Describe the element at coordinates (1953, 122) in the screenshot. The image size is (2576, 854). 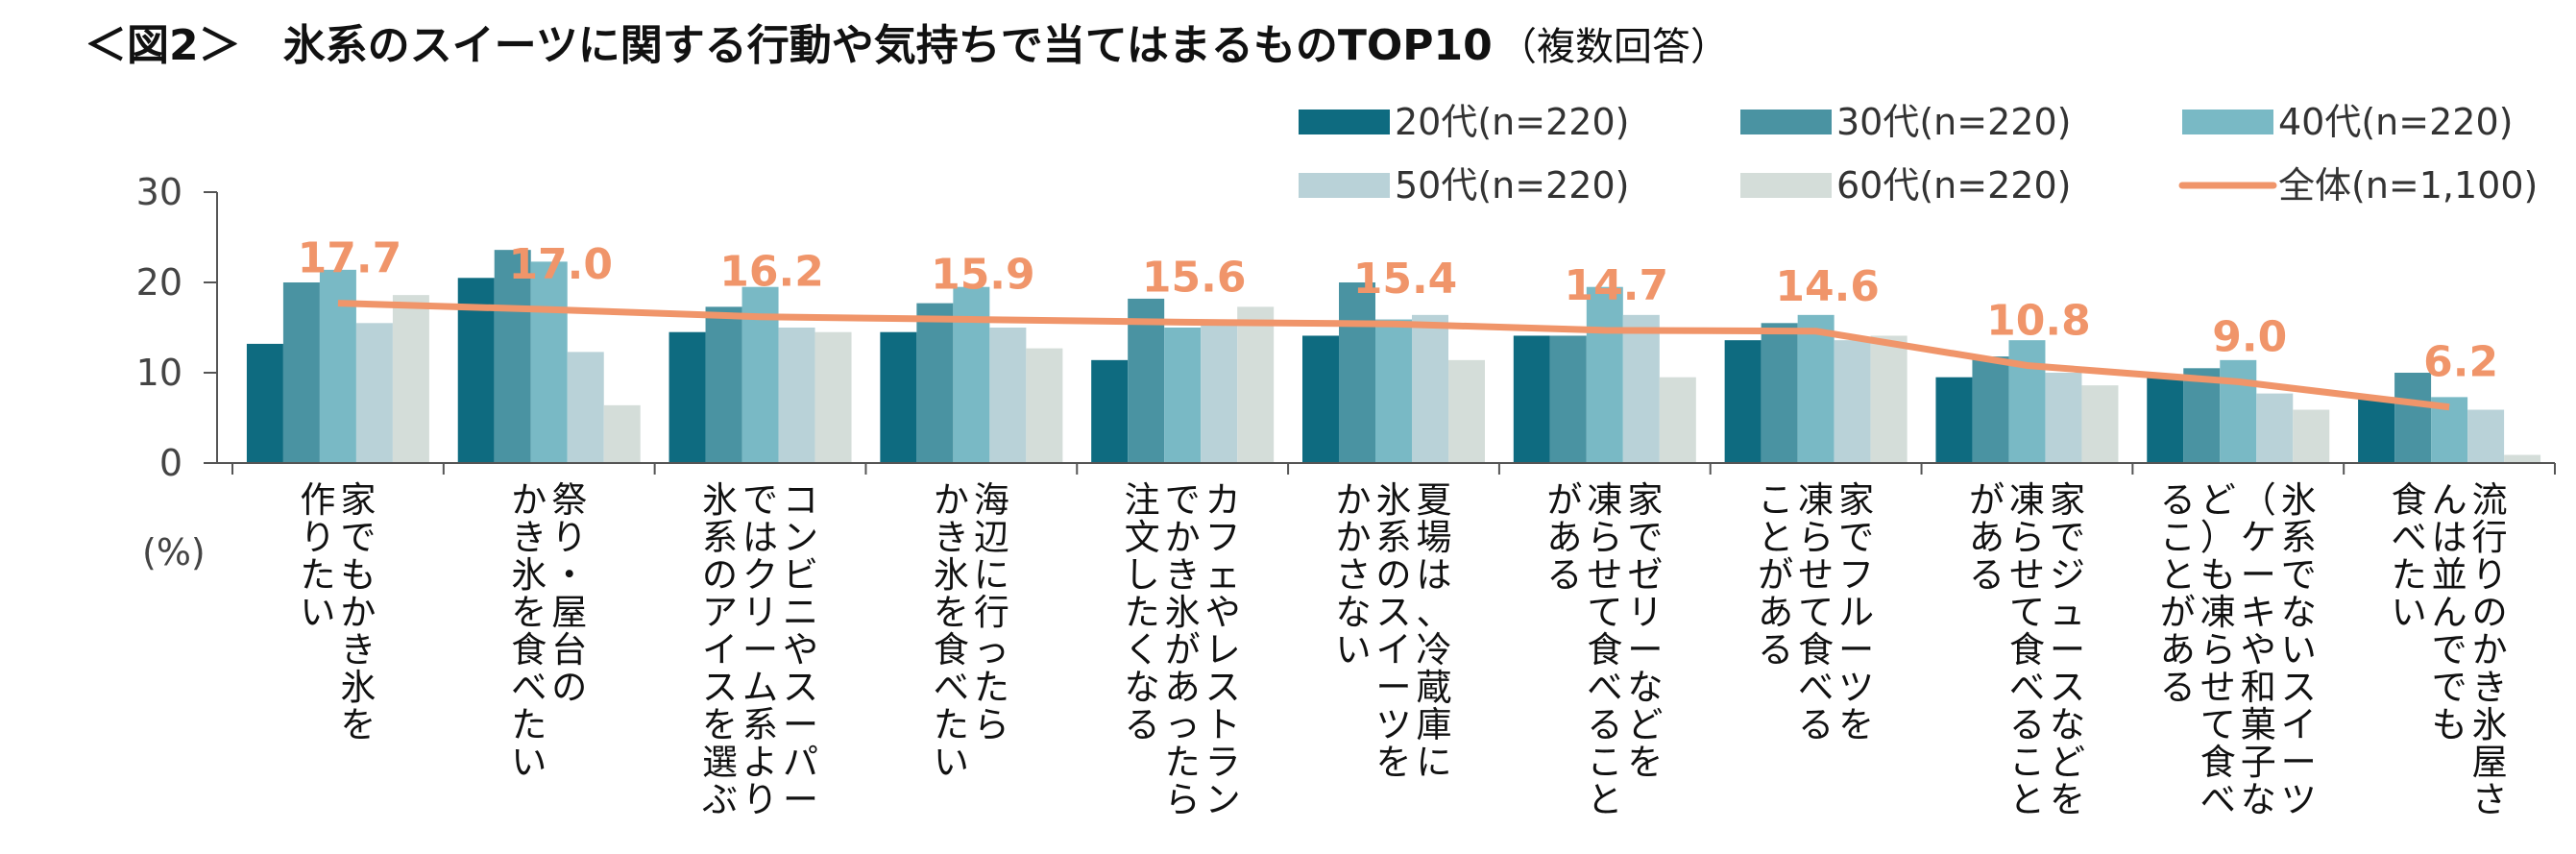
I see `legend-label: 30代(n=220)` at that location.